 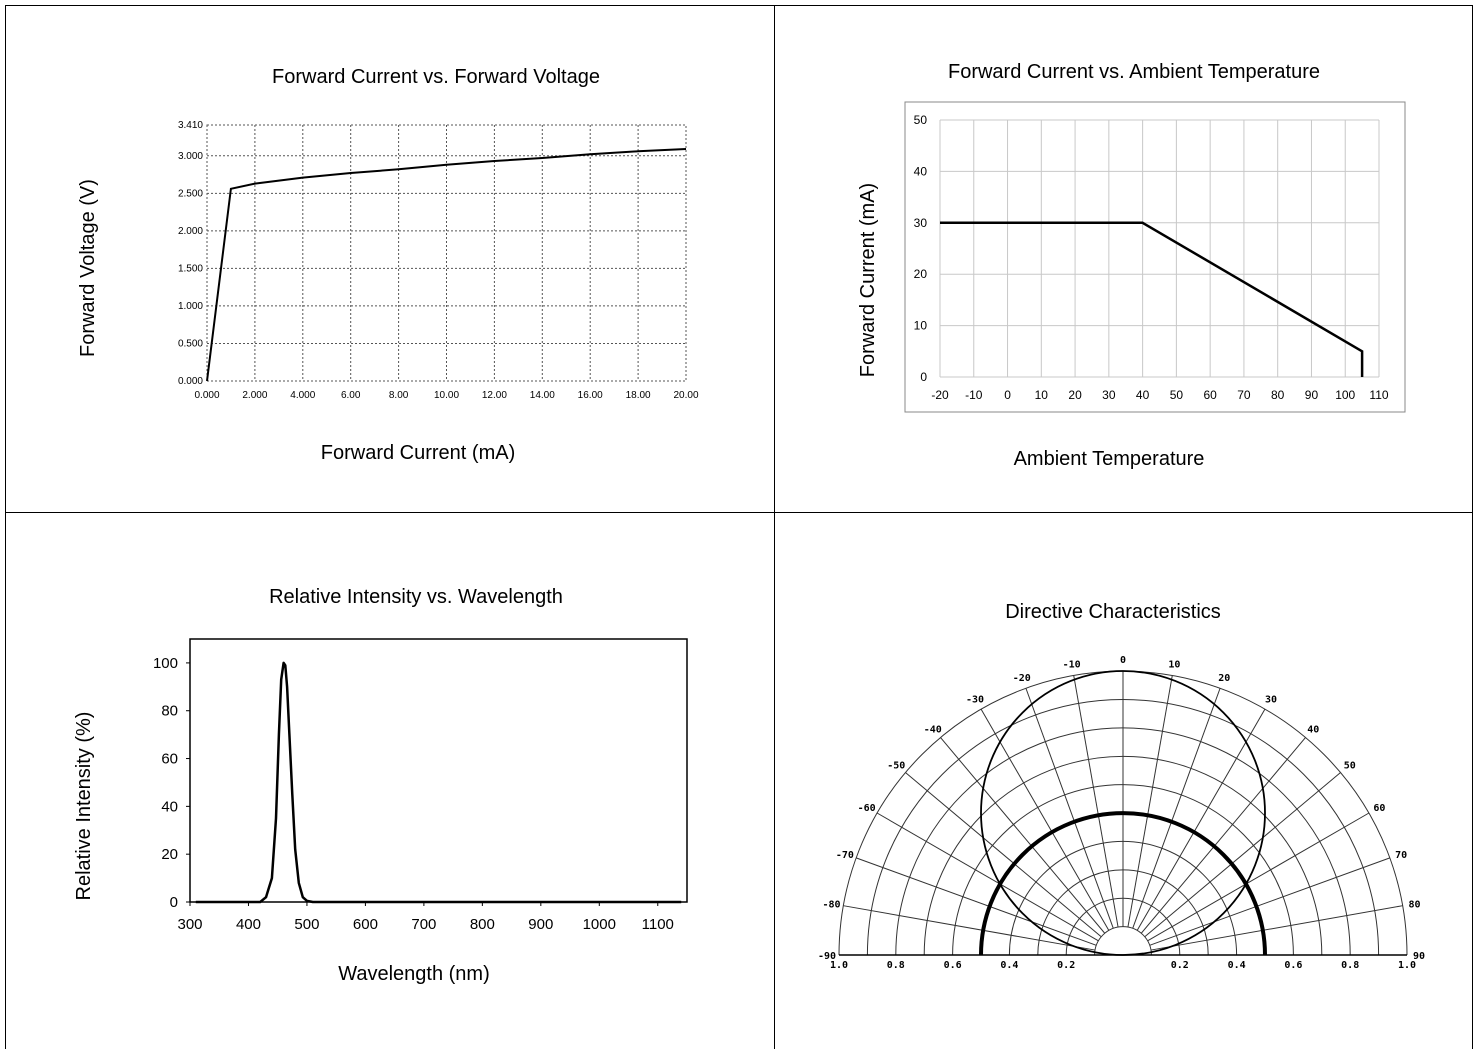 What do you see at coordinates (446, 265) in the screenshot?
I see `chart1-series-line` at bounding box center [446, 265].